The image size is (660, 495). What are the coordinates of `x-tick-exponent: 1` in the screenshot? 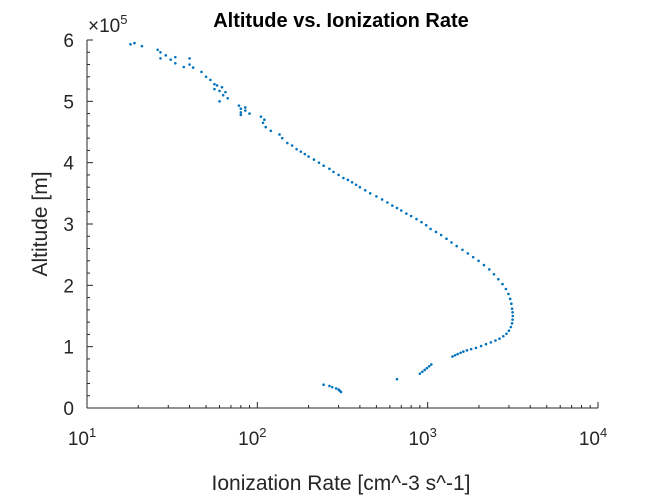 It's located at (92, 432).